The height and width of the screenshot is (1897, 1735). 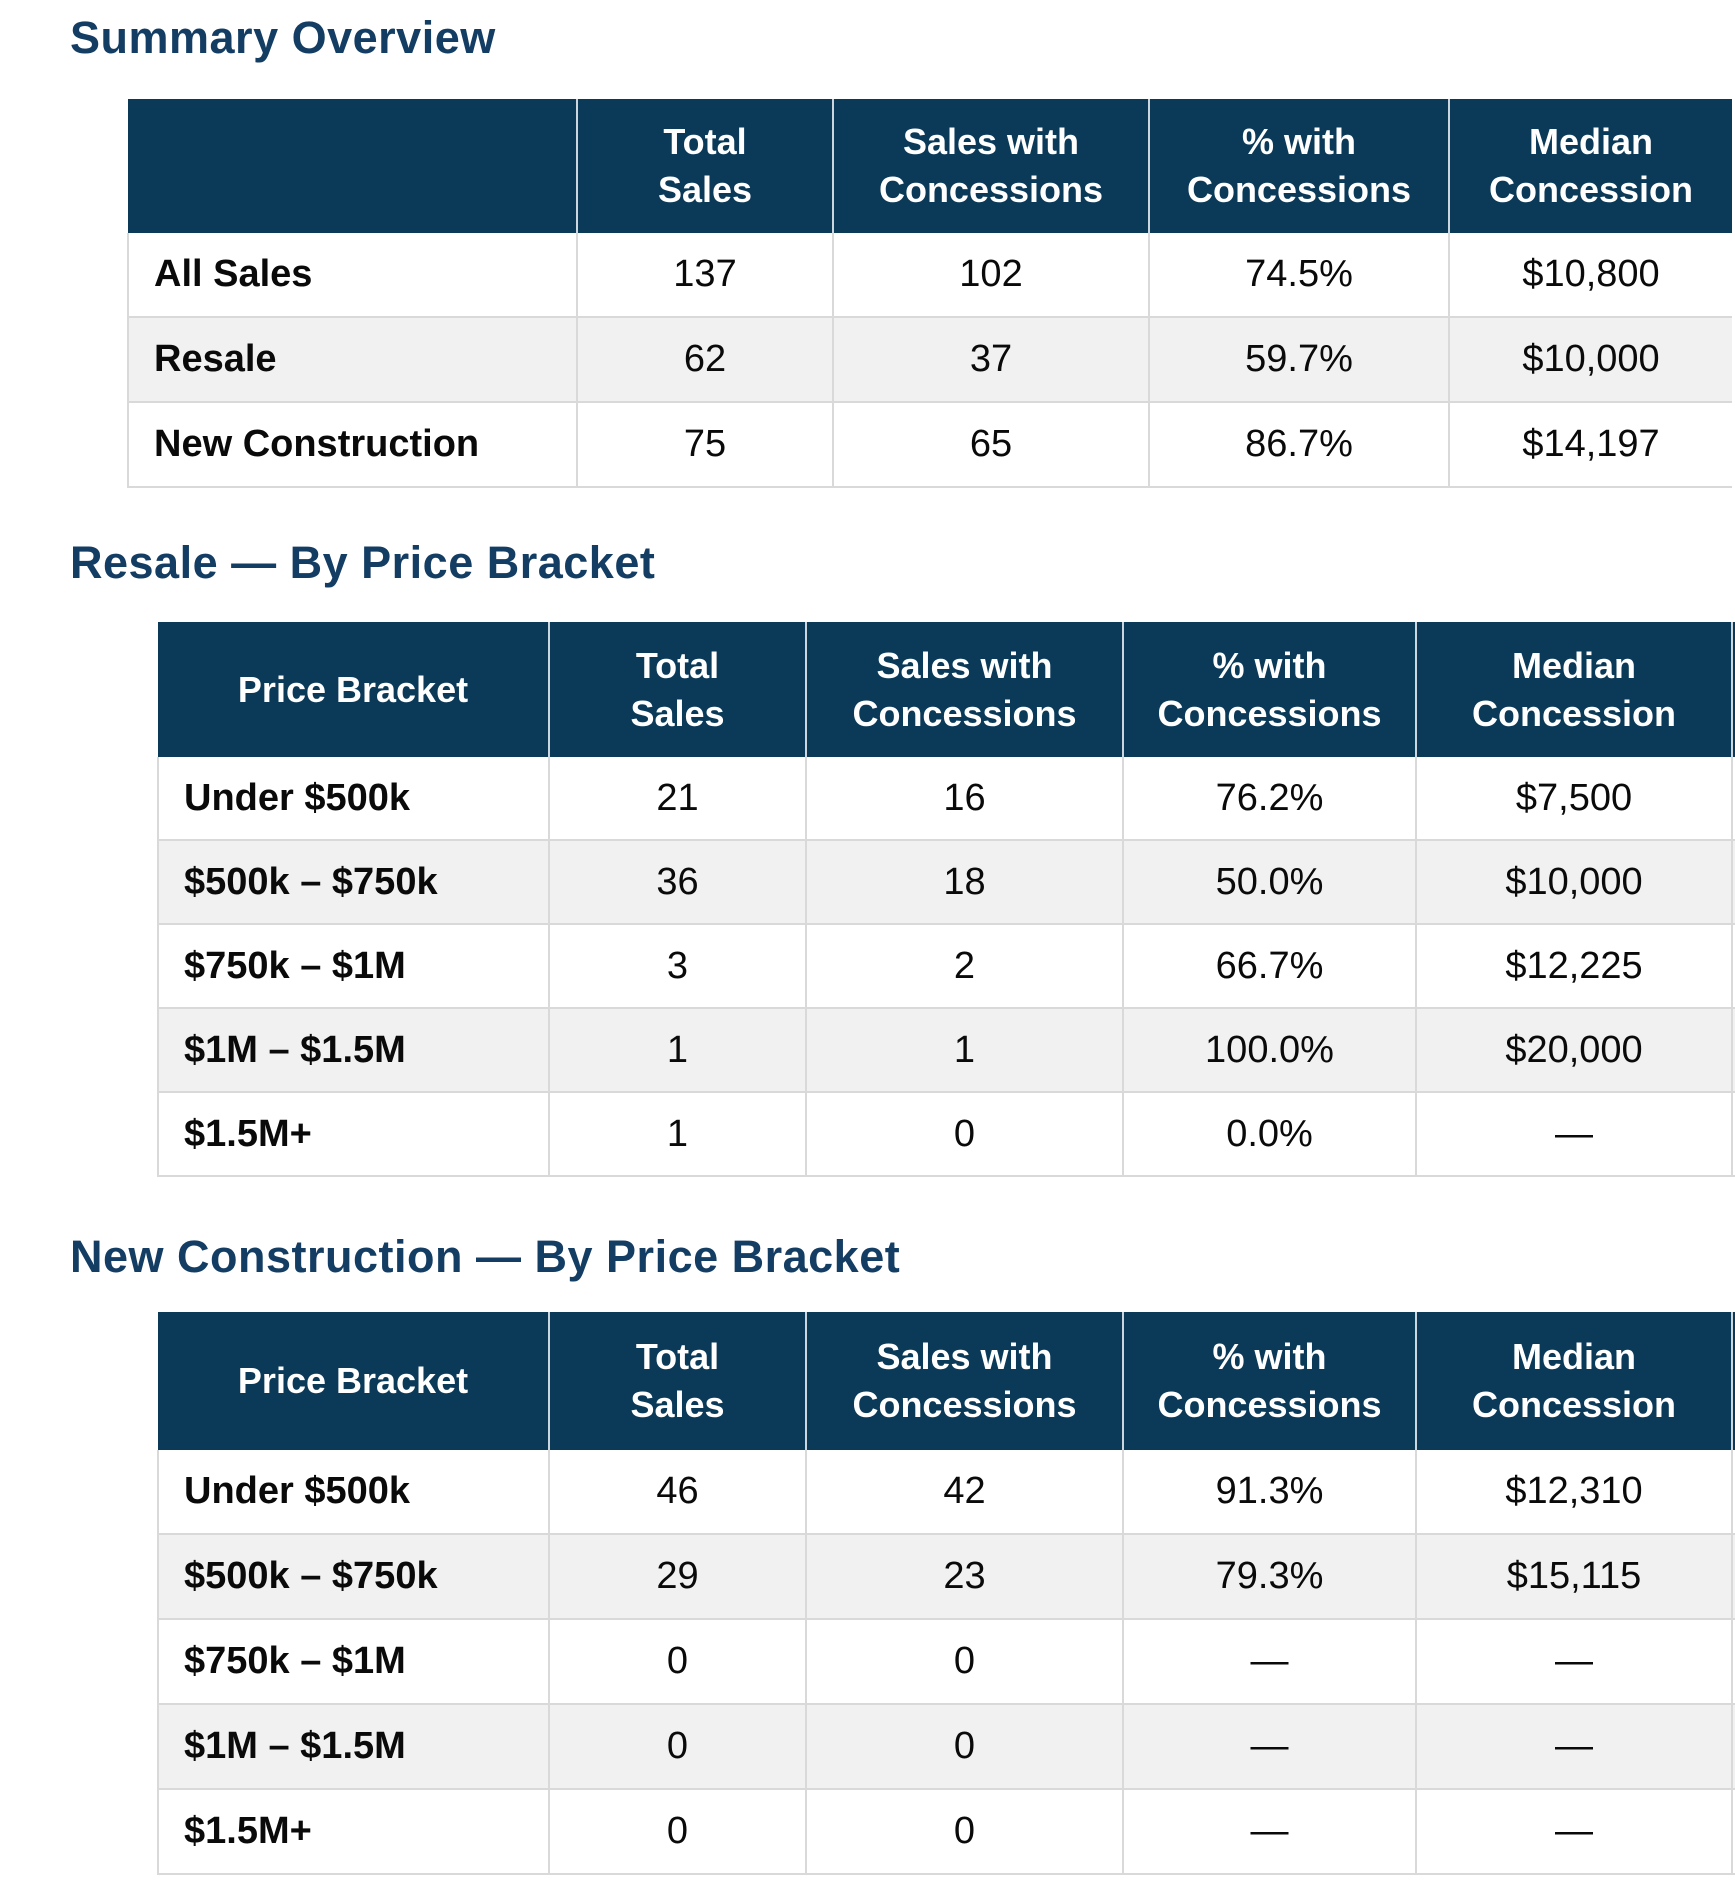 I want to click on table-row: $1.5M+ 1 0 0.0% —, so click(x=946, y=1134).